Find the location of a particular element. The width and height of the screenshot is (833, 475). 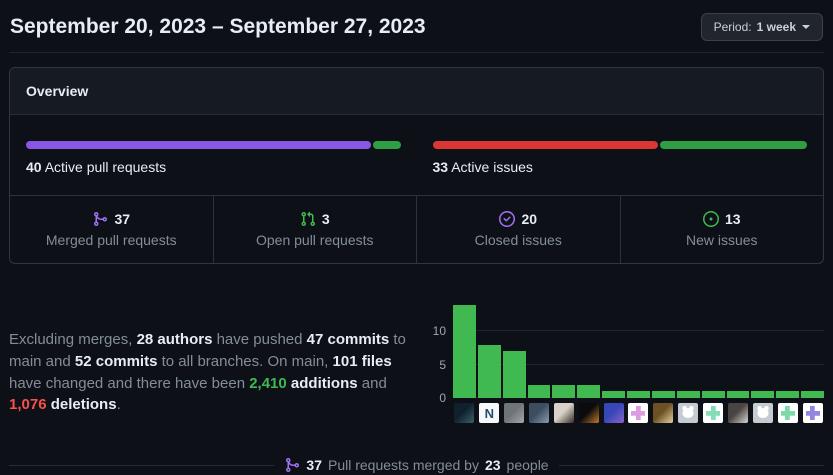

pull-requests-progress-bar is located at coordinates (213, 145).